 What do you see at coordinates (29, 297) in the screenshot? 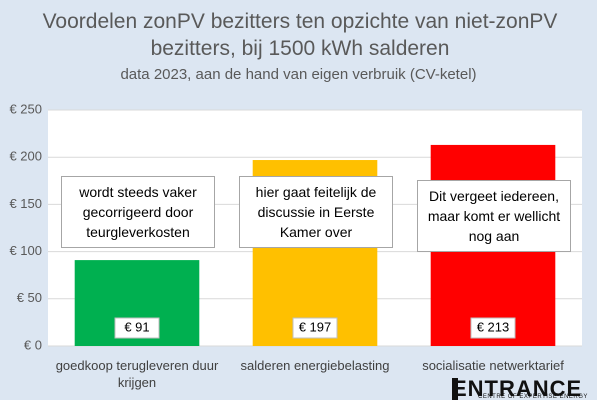
I see `y-tick-label: € 50` at bounding box center [29, 297].